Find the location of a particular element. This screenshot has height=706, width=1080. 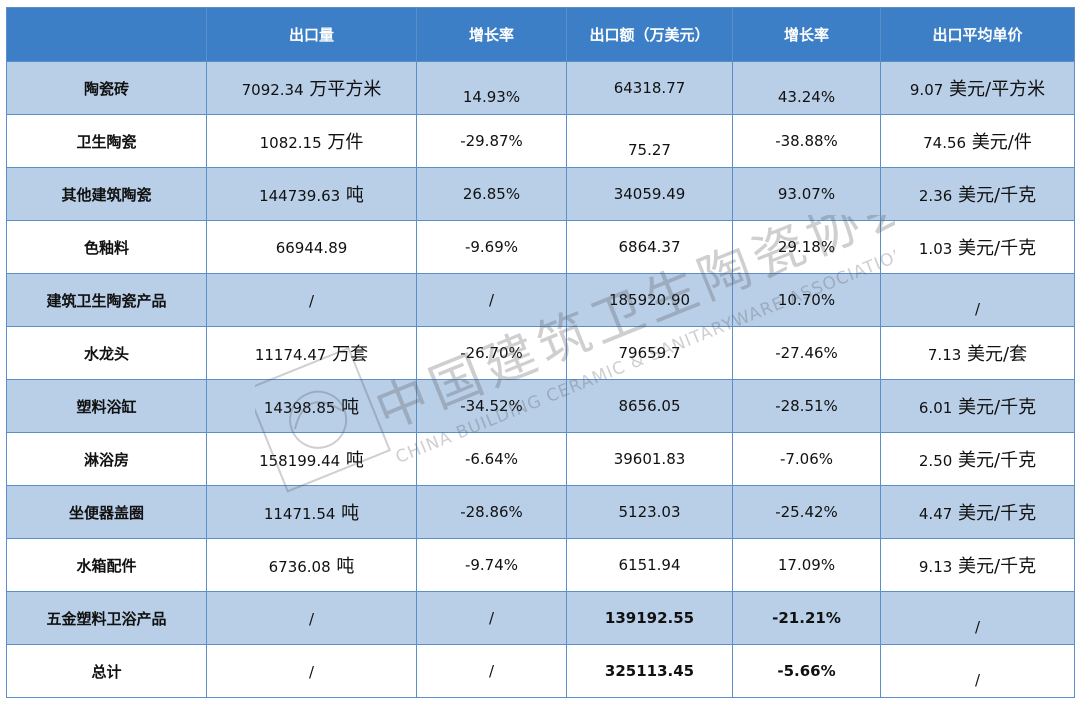

row-avg-price-cell: 4.47 美元/千克 is located at coordinates (977, 512).